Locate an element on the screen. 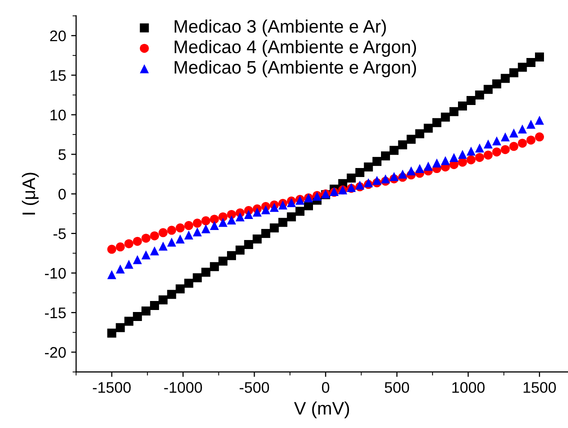 This screenshot has width=568, height=428. legend-label: Medicao 3 (Ambiente e Ar) is located at coordinates (280, 28).